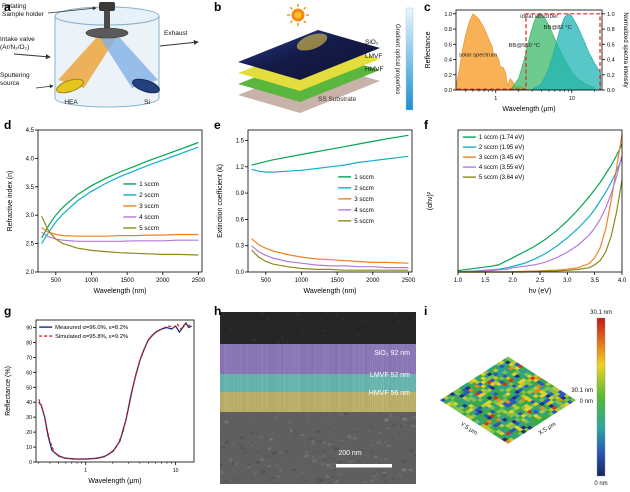 This screenshot has height=492, width=630. Describe the element at coordinates (337, 99) in the screenshot. I see `ss-substrate-label: SS Substrate` at that location.